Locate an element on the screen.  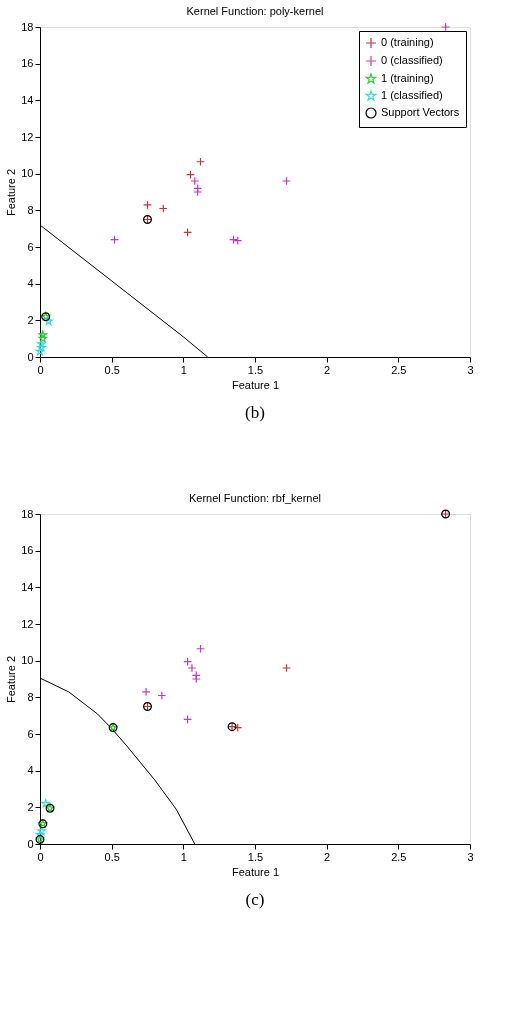
legend-label: 1 (classified) is located at coordinates (412, 95).